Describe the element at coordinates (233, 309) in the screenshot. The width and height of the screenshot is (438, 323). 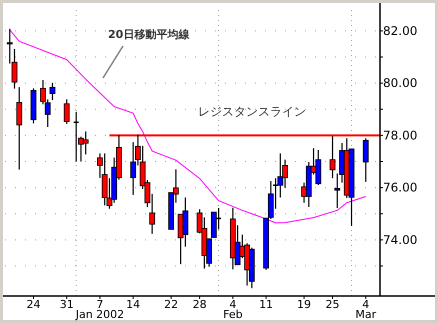
I see `x-tick-label: 4 Feb` at that location.